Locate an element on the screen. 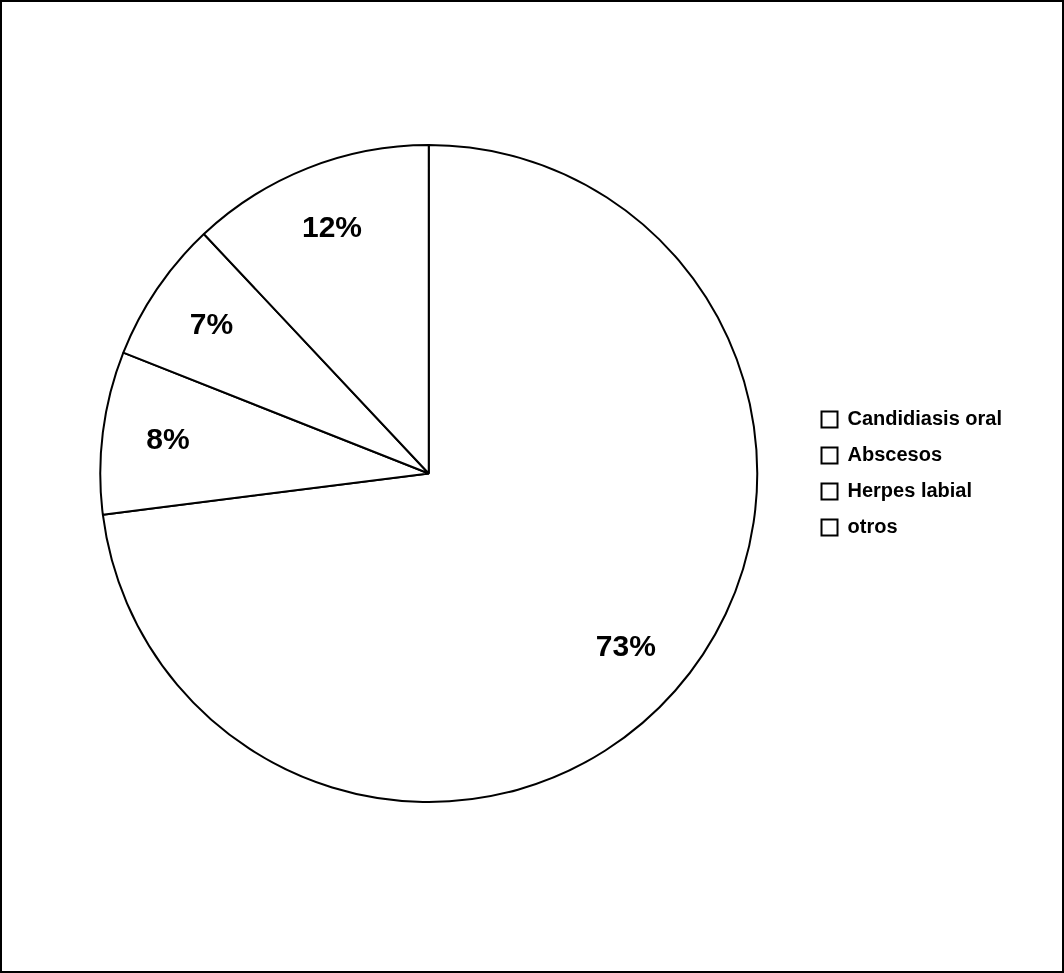 The height and width of the screenshot is (973, 1064). legend-label: otros is located at coordinates (872, 526).